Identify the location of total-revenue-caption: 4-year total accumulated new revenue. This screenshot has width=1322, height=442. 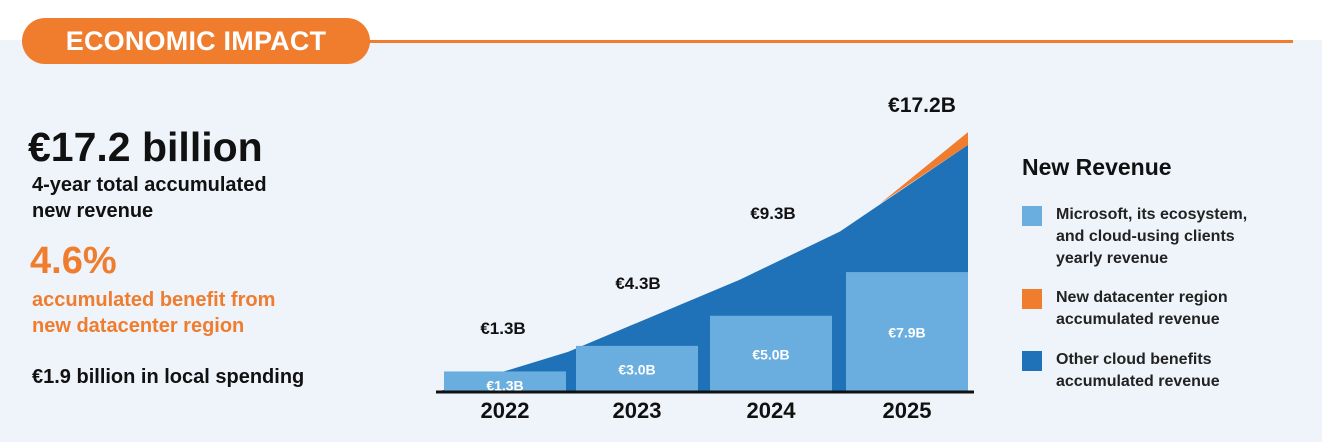
(192, 198).